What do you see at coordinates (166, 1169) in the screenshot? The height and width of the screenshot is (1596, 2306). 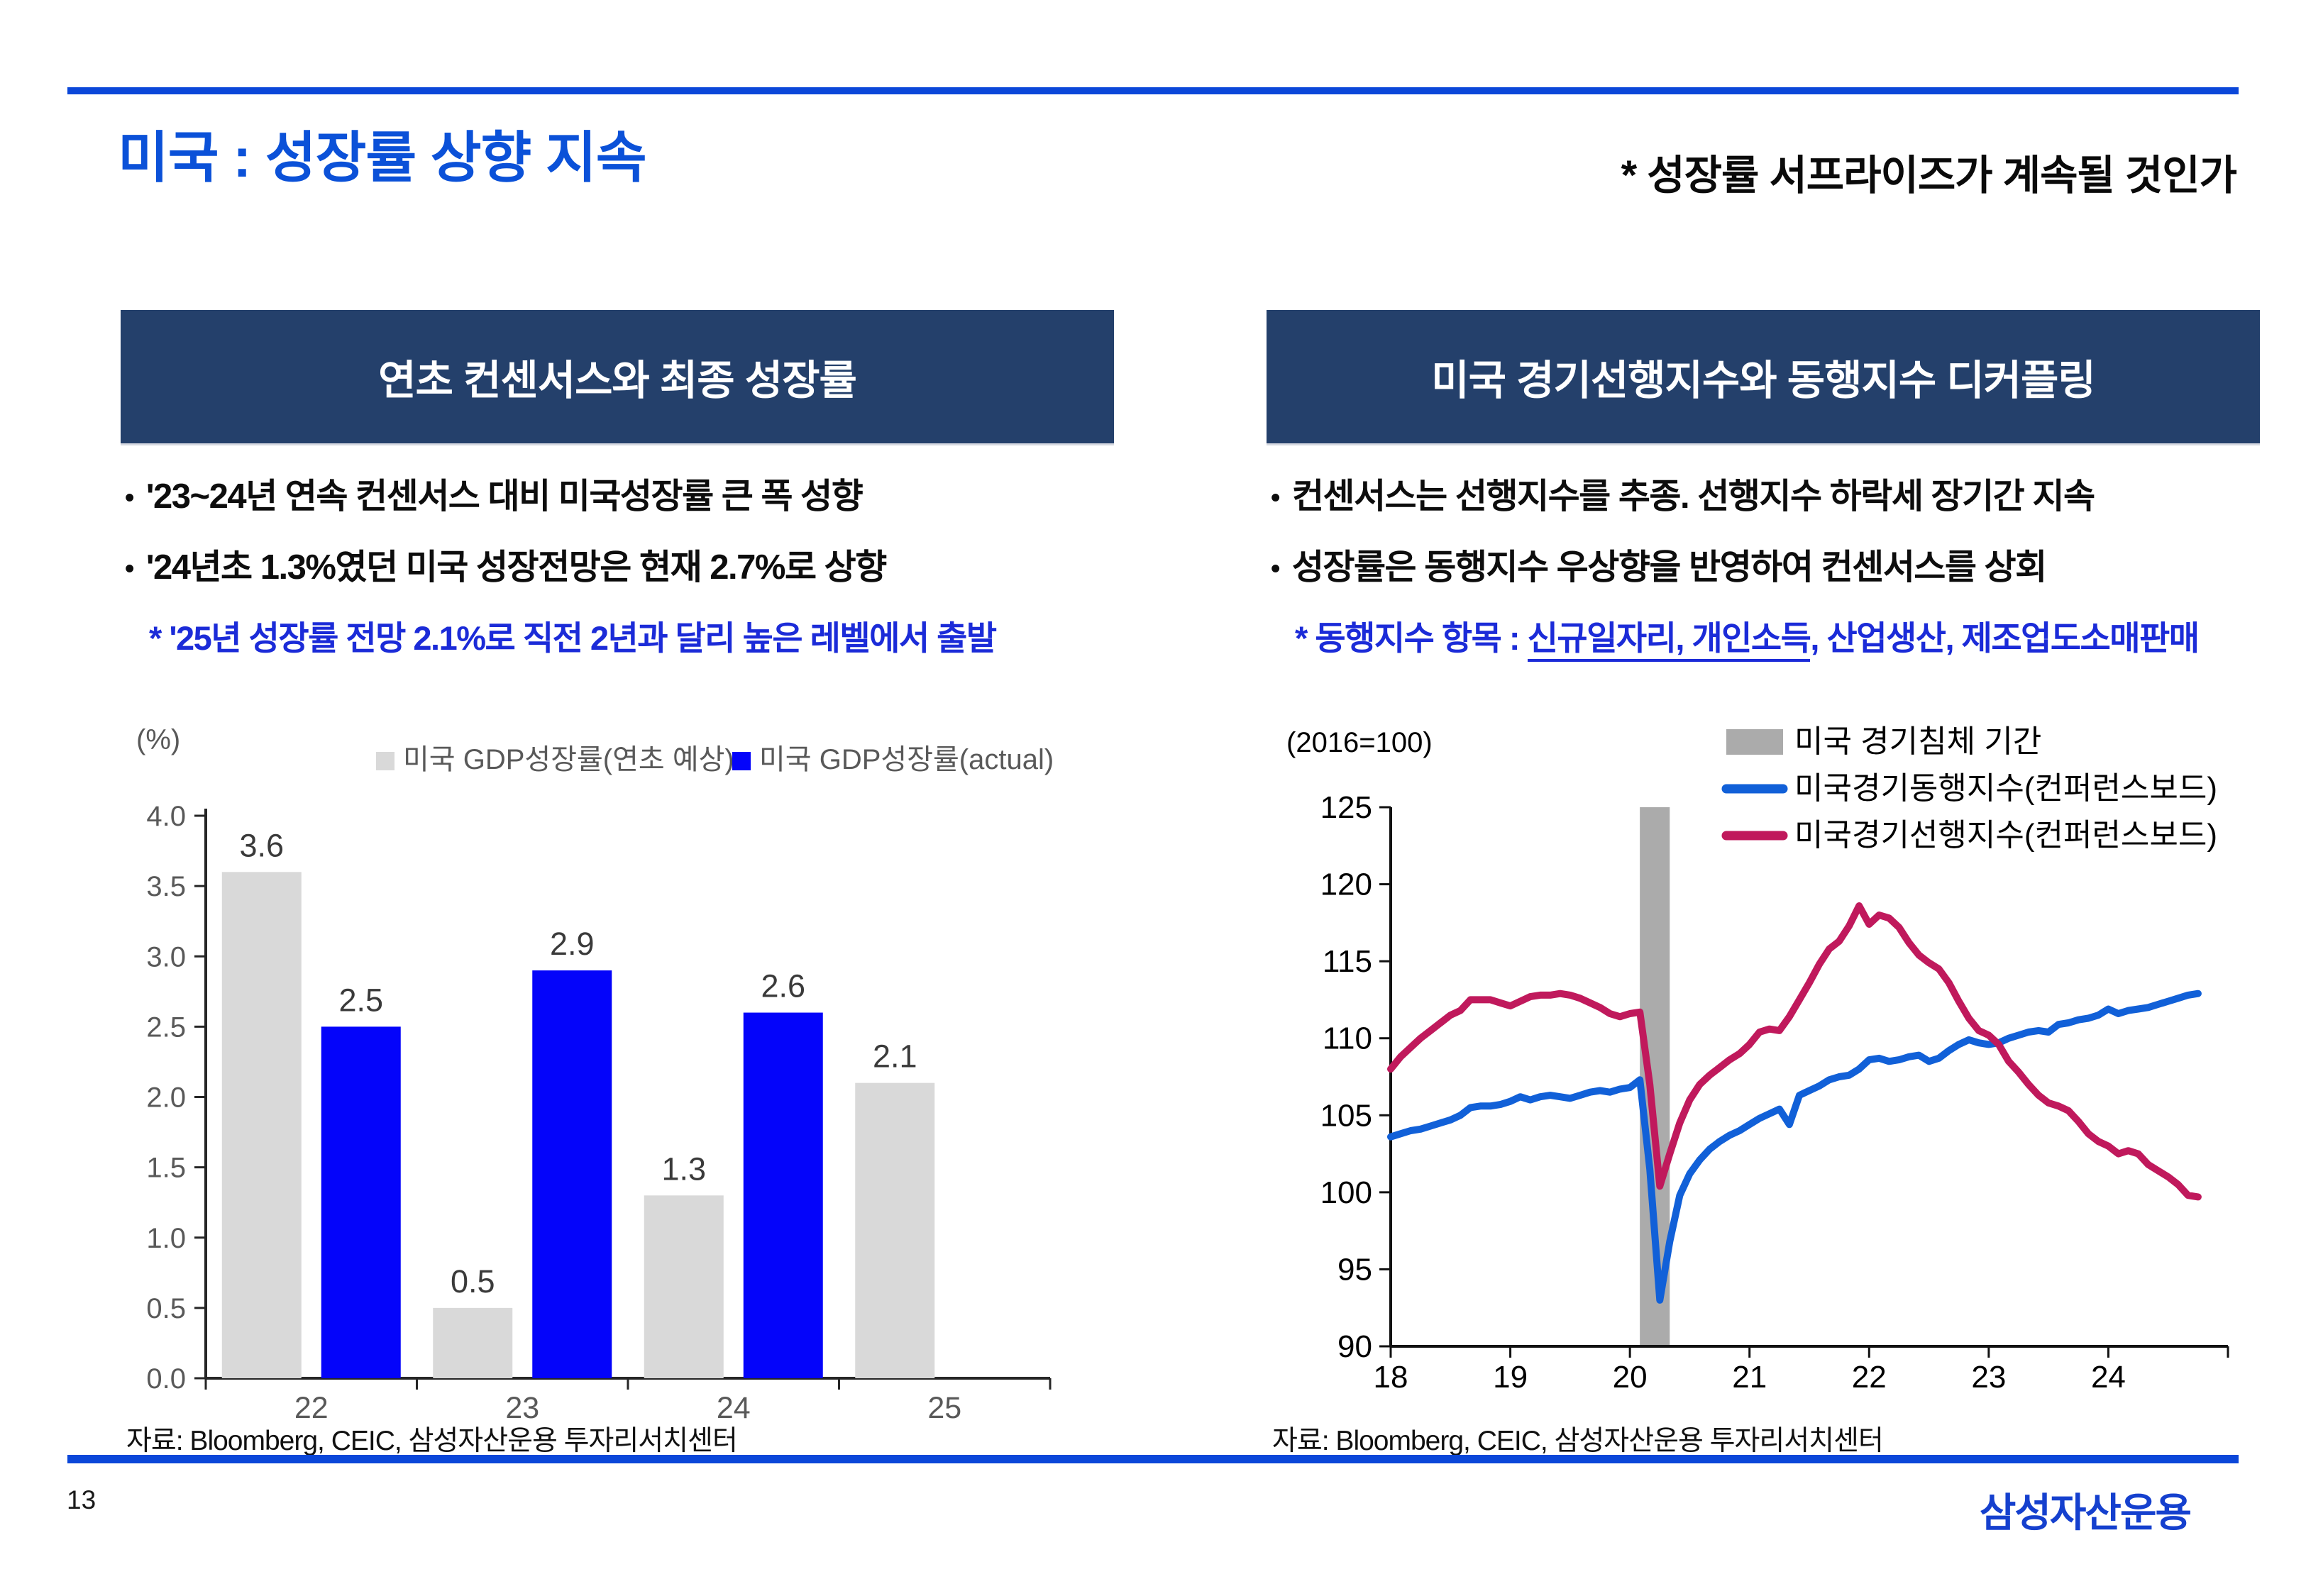 I see `svg-text: 1.5` at bounding box center [166, 1169].